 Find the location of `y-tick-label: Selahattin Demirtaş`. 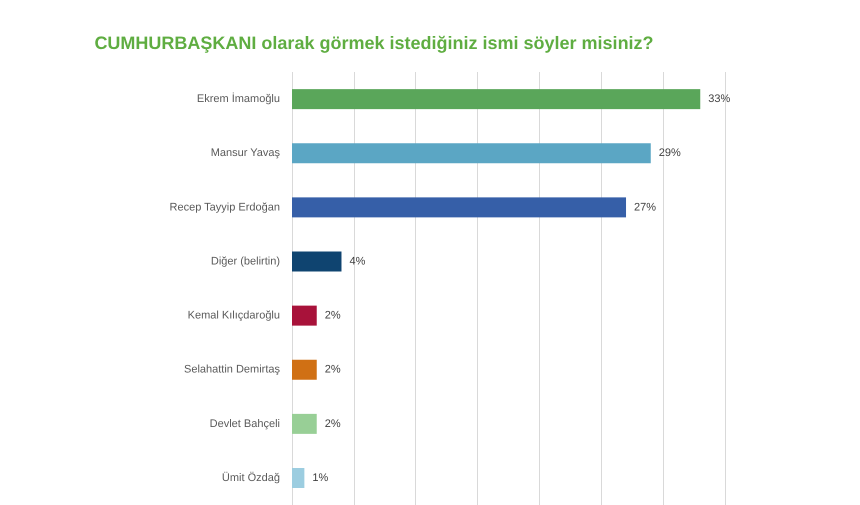

y-tick-label: Selahattin Demirtaş is located at coordinates (232, 370).